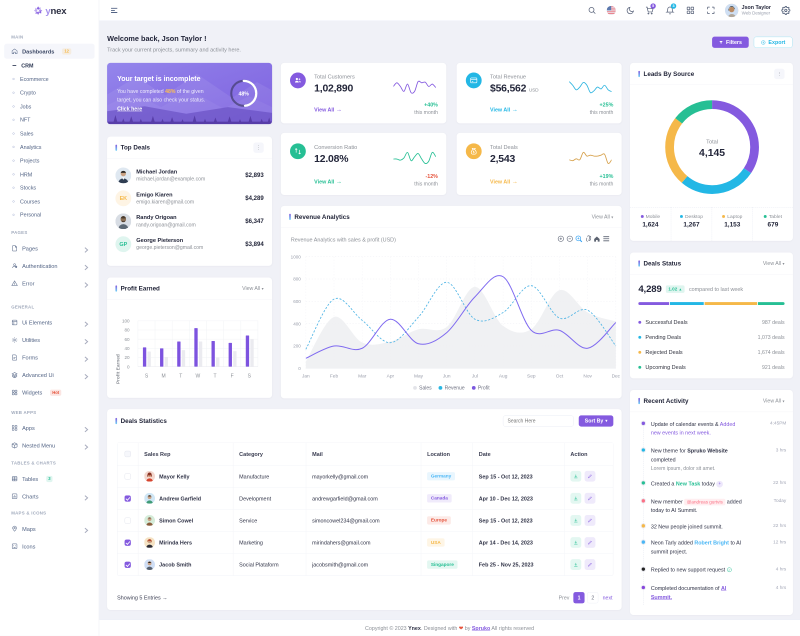 The width and height of the screenshot is (800, 636). I want to click on svg-text: F, so click(232, 377).